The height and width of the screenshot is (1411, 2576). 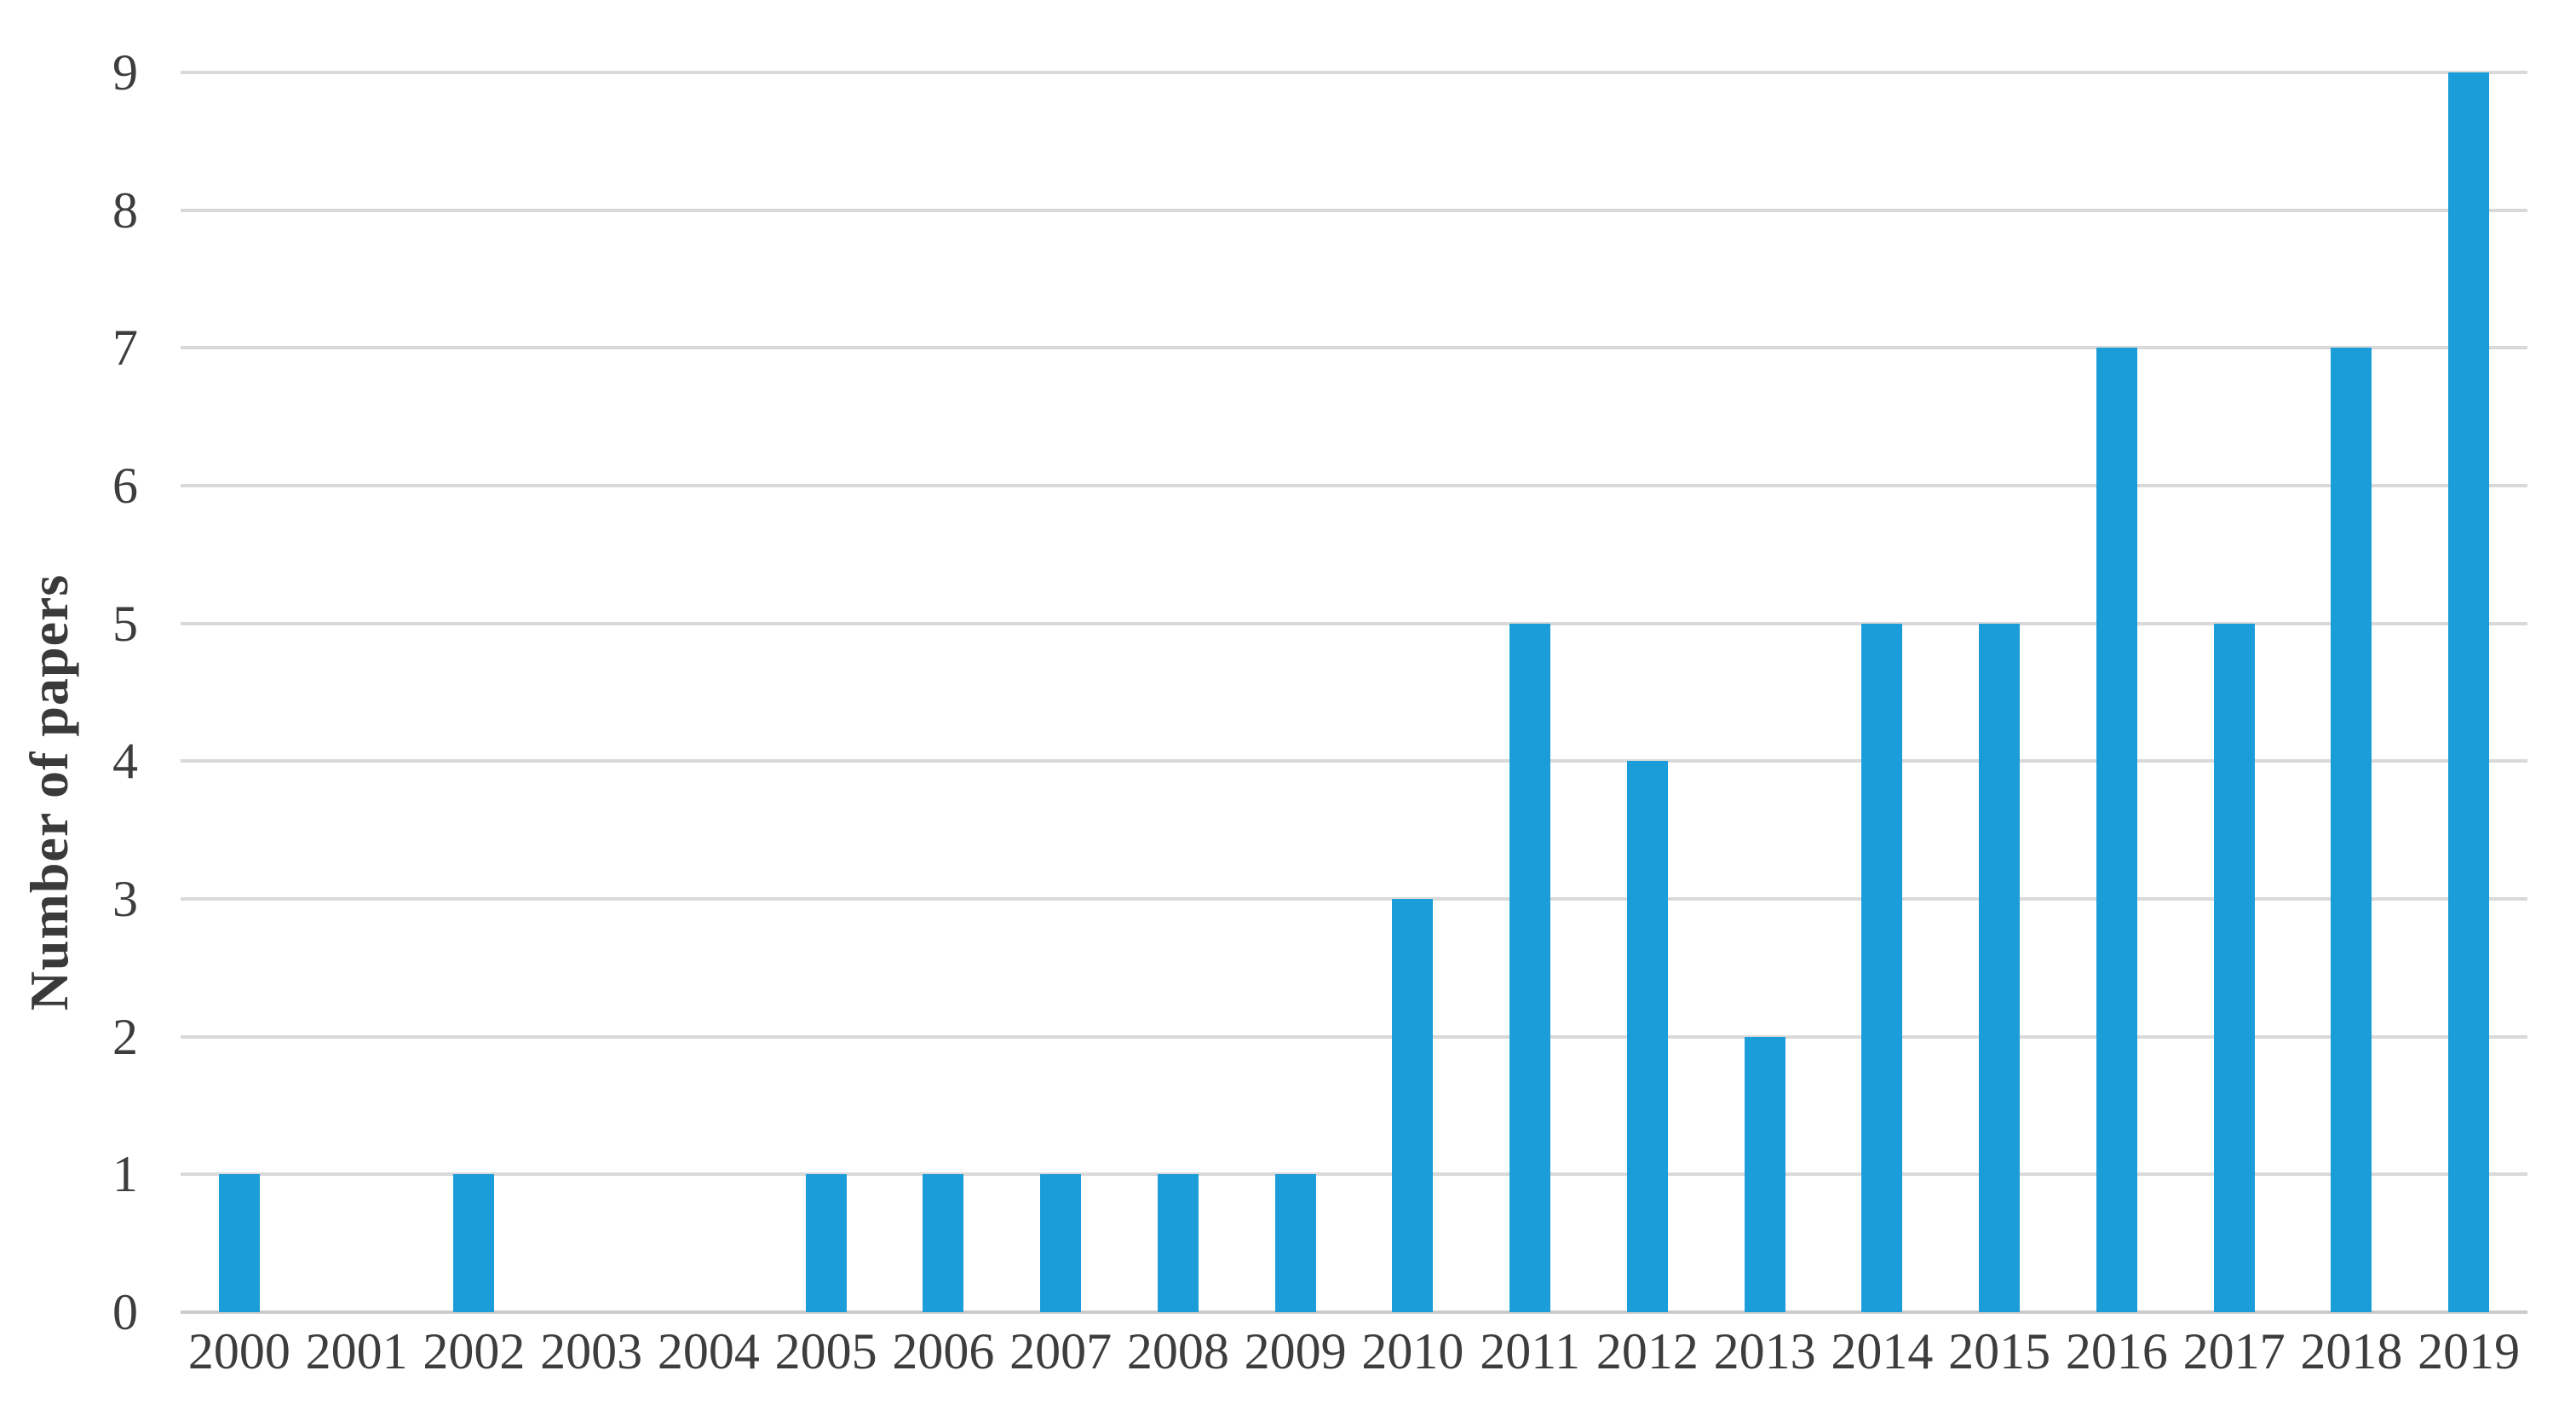 I want to click on bar-slot-2017, so click(x=2234, y=692).